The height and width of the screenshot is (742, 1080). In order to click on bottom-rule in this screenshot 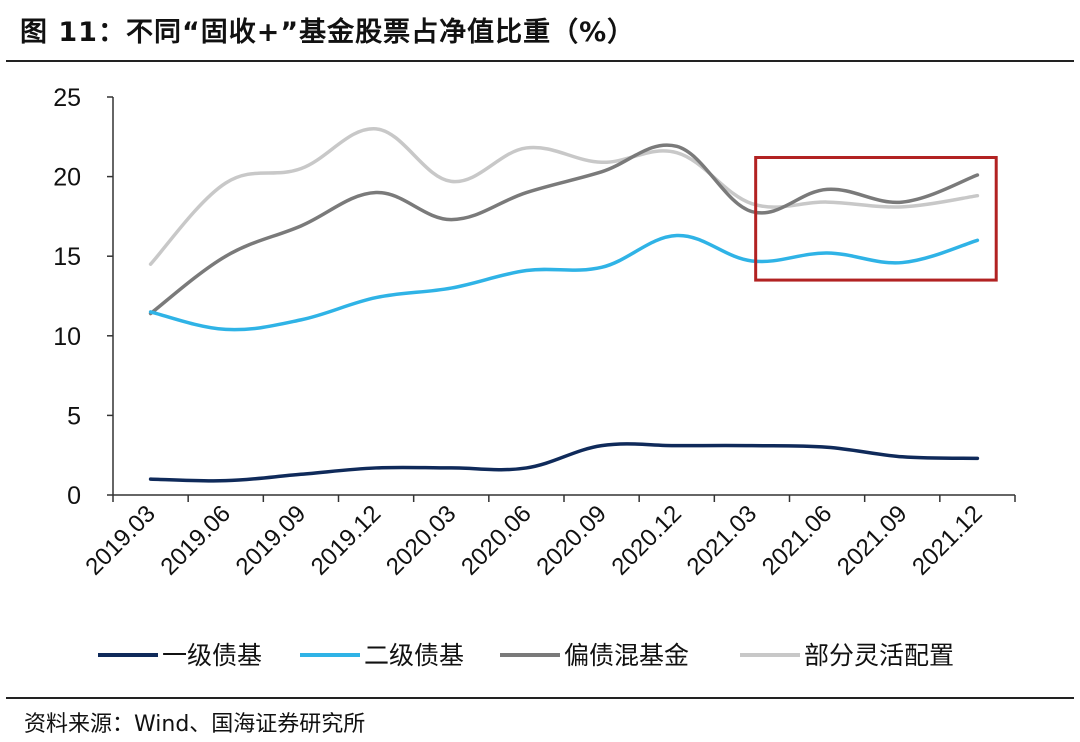, I will do `click(540, 698)`.